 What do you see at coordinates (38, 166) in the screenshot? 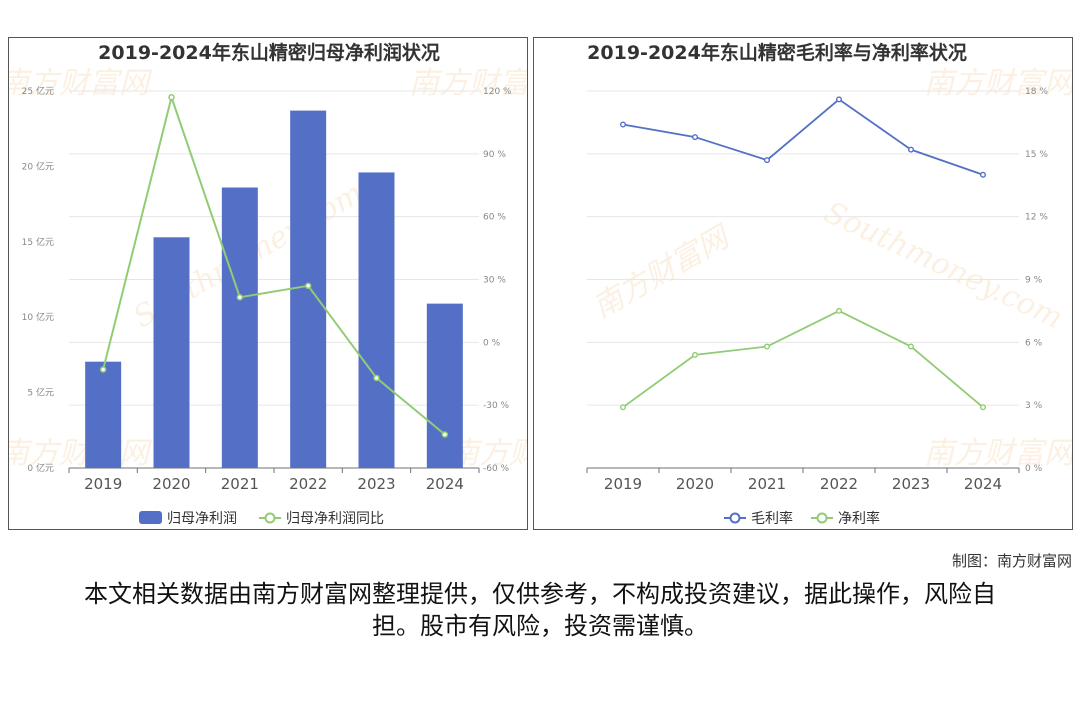
I see `left-axis-tick-label: 20 亿元` at bounding box center [38, 166].